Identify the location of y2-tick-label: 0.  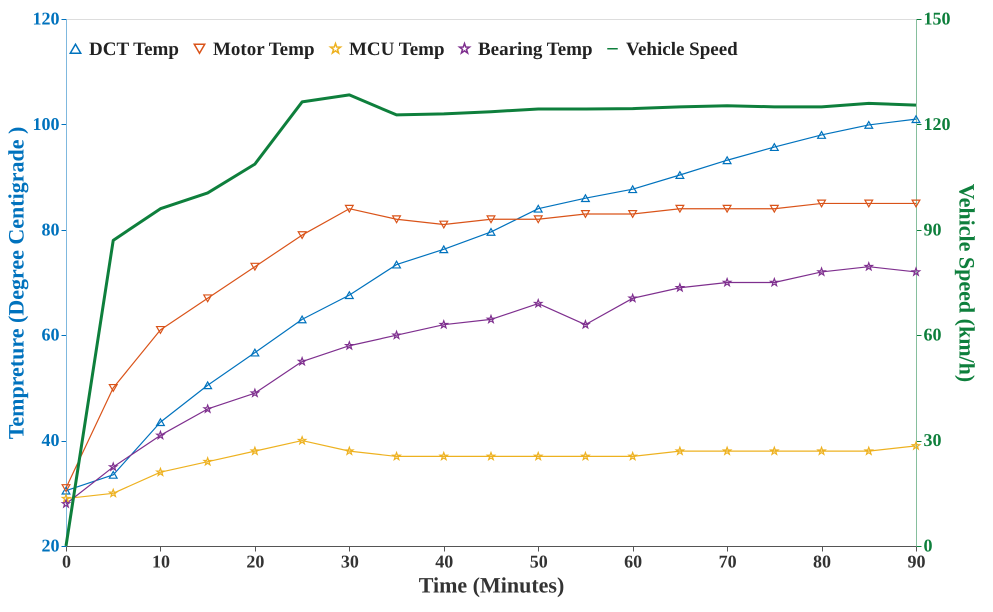
(928, 546).